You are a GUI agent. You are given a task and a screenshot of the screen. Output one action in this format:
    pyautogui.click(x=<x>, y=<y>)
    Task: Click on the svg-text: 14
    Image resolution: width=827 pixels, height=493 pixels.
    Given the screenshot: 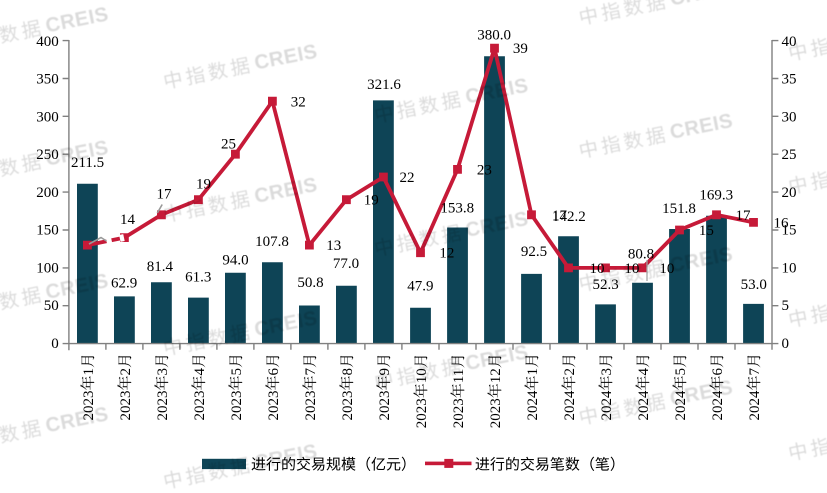 What is the action you would take?
    pyautogui.click(x=128, y=220)
    